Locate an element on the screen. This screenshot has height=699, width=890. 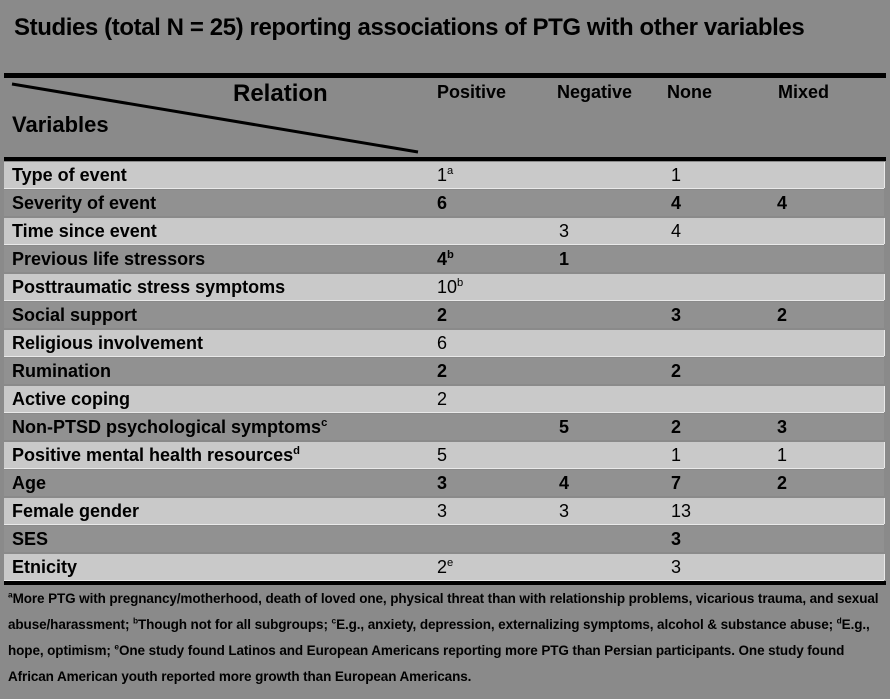
table-row: Religious involvement 6 is located at coordinates (444, 343).